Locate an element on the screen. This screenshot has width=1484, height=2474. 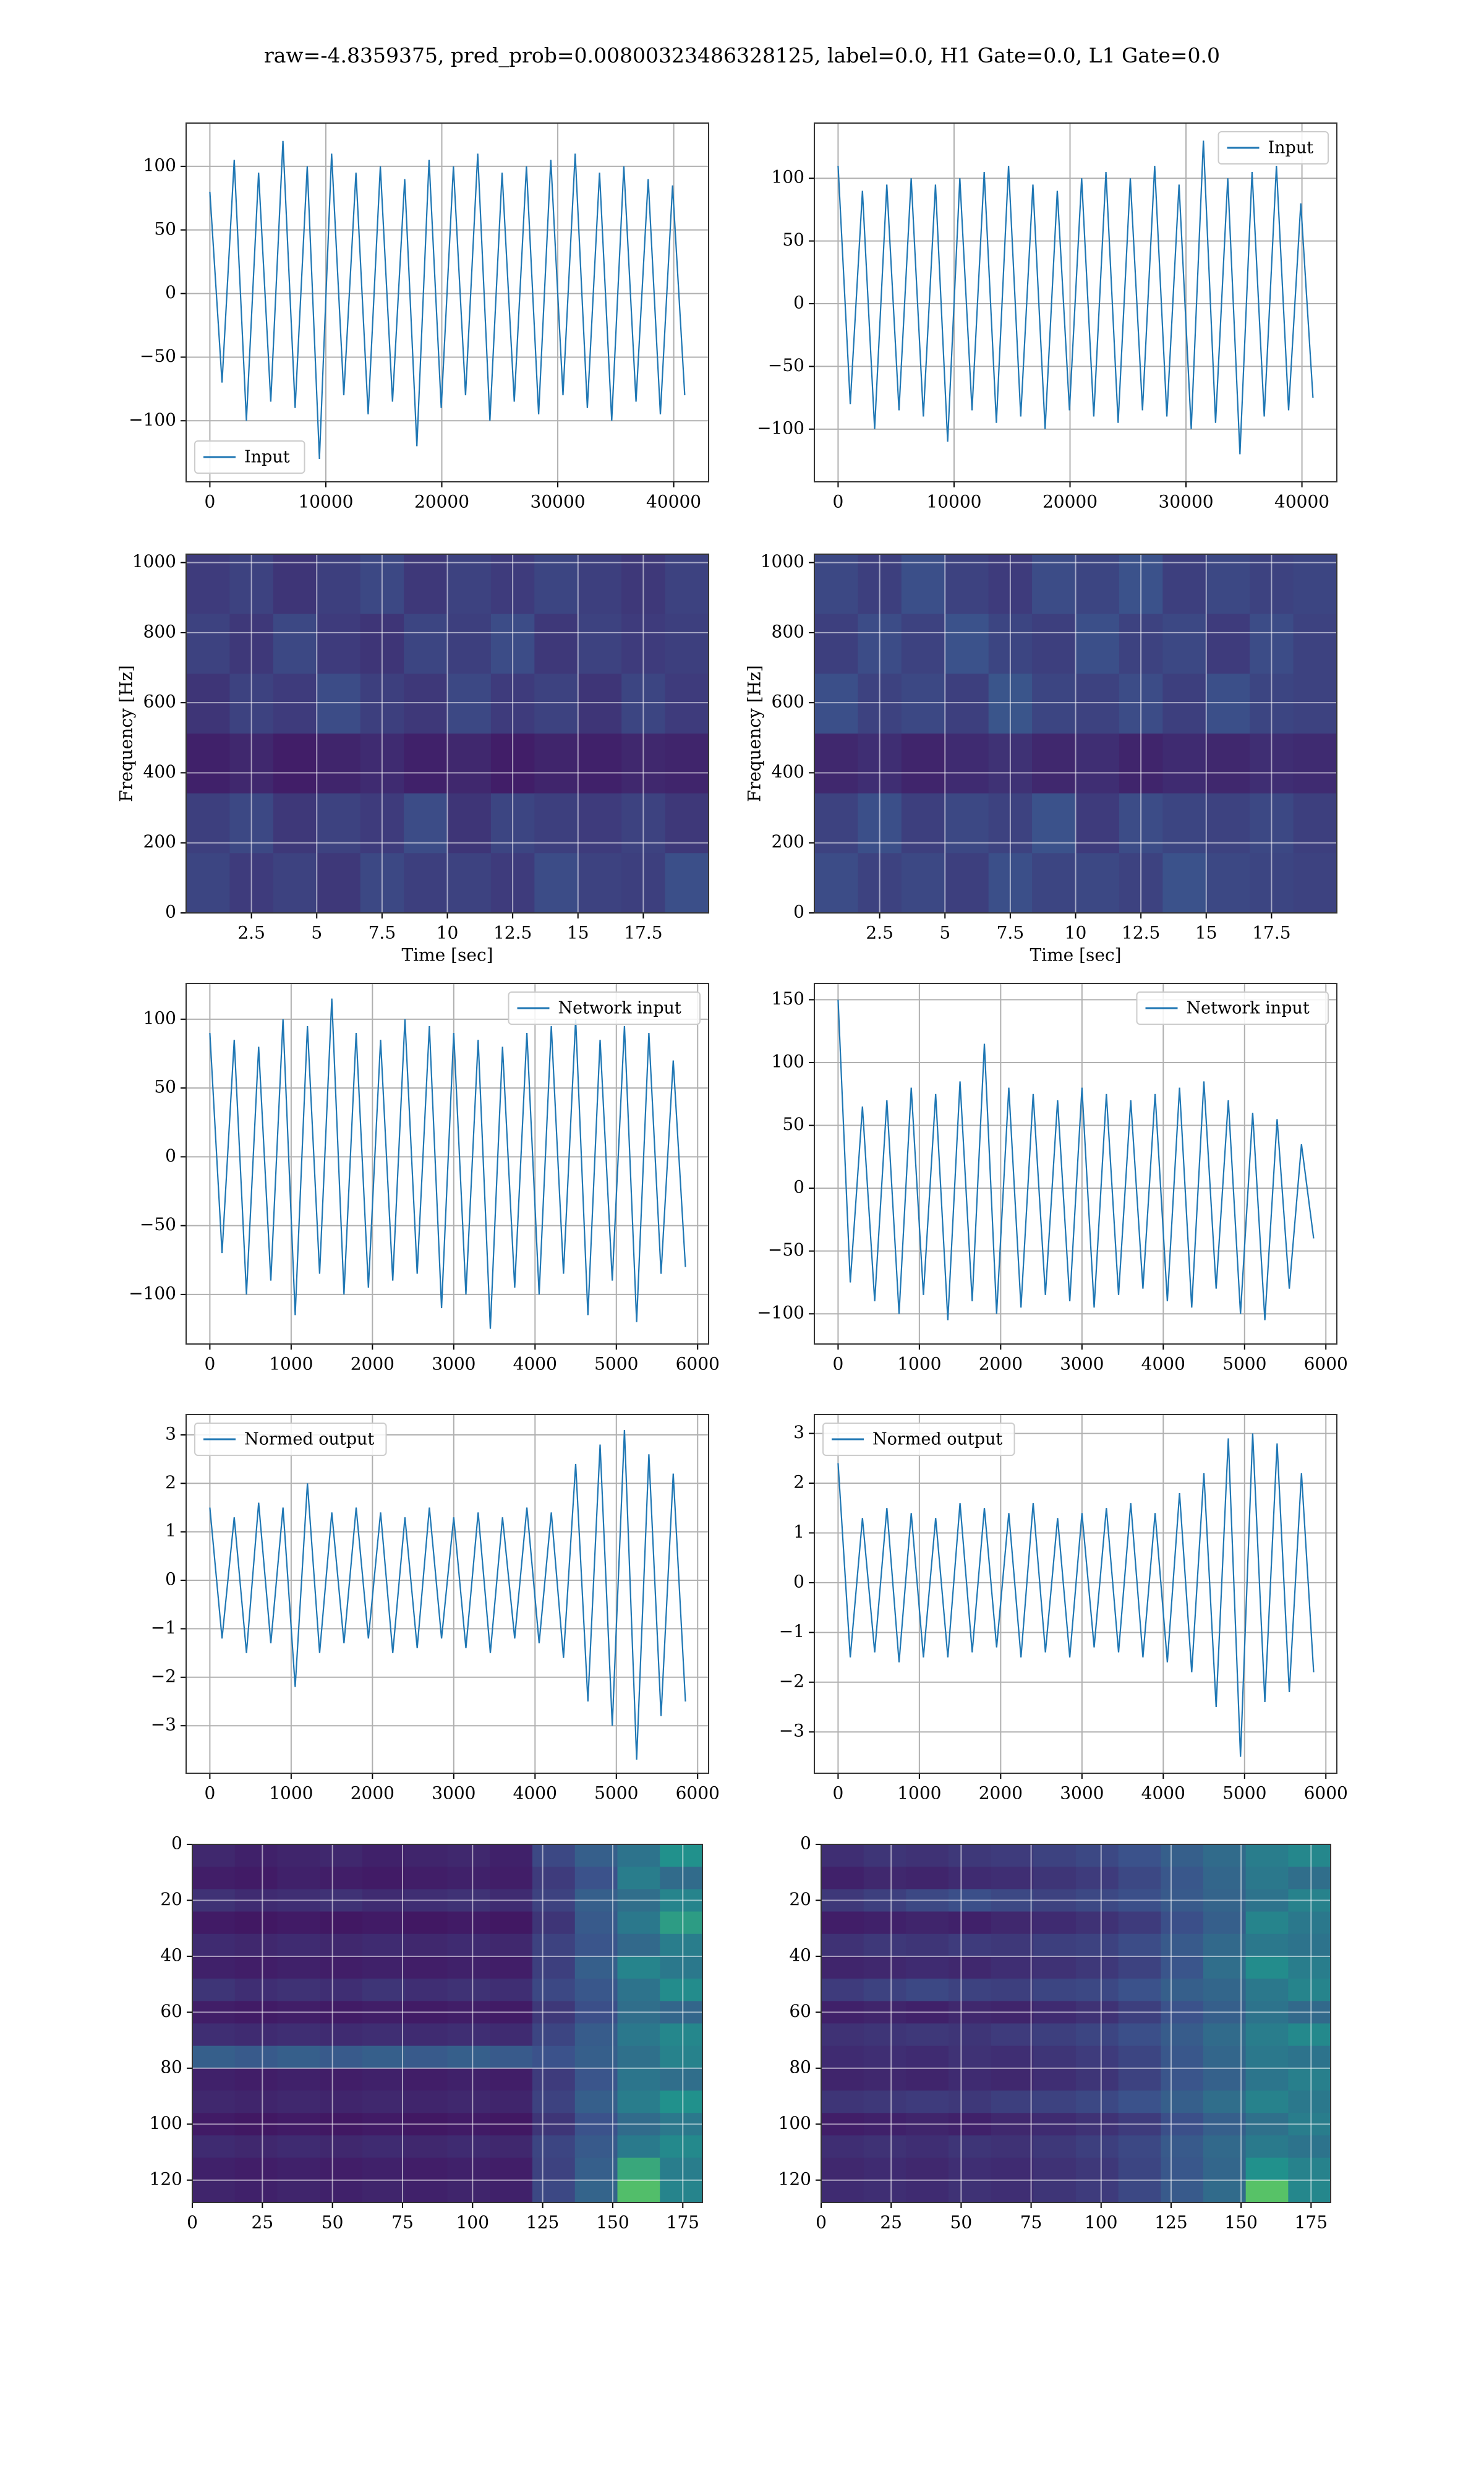
x-tick-label: 17.5 is located at coordinates (1271, 933).